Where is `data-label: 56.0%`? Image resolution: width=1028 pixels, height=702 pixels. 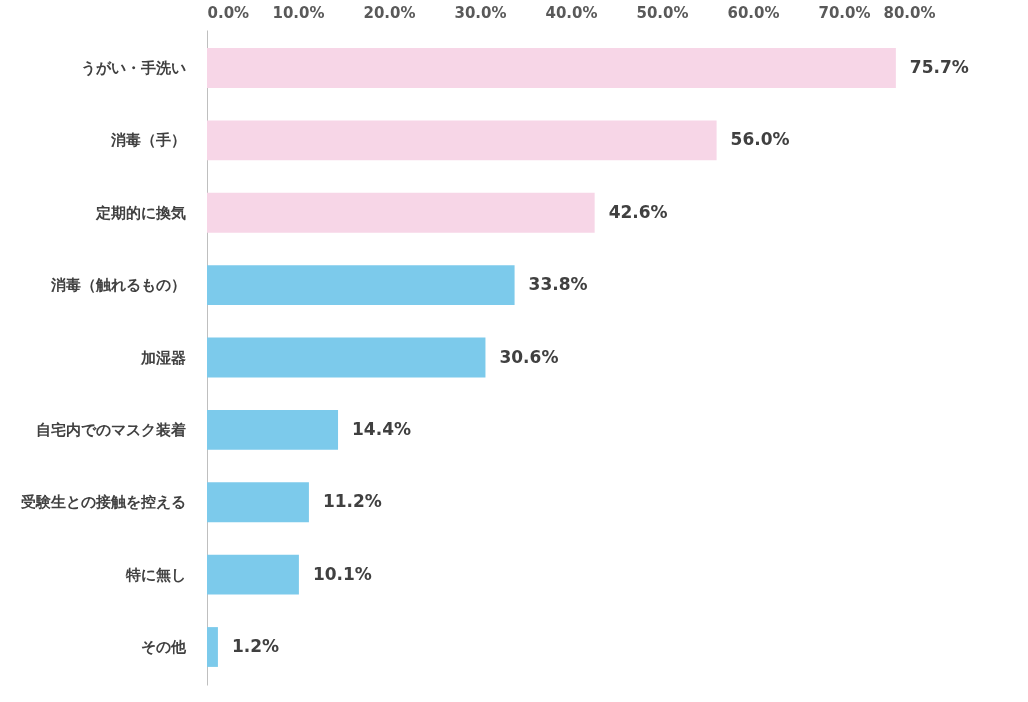
data-label: 56.0% is located at coordinates (760, 139).